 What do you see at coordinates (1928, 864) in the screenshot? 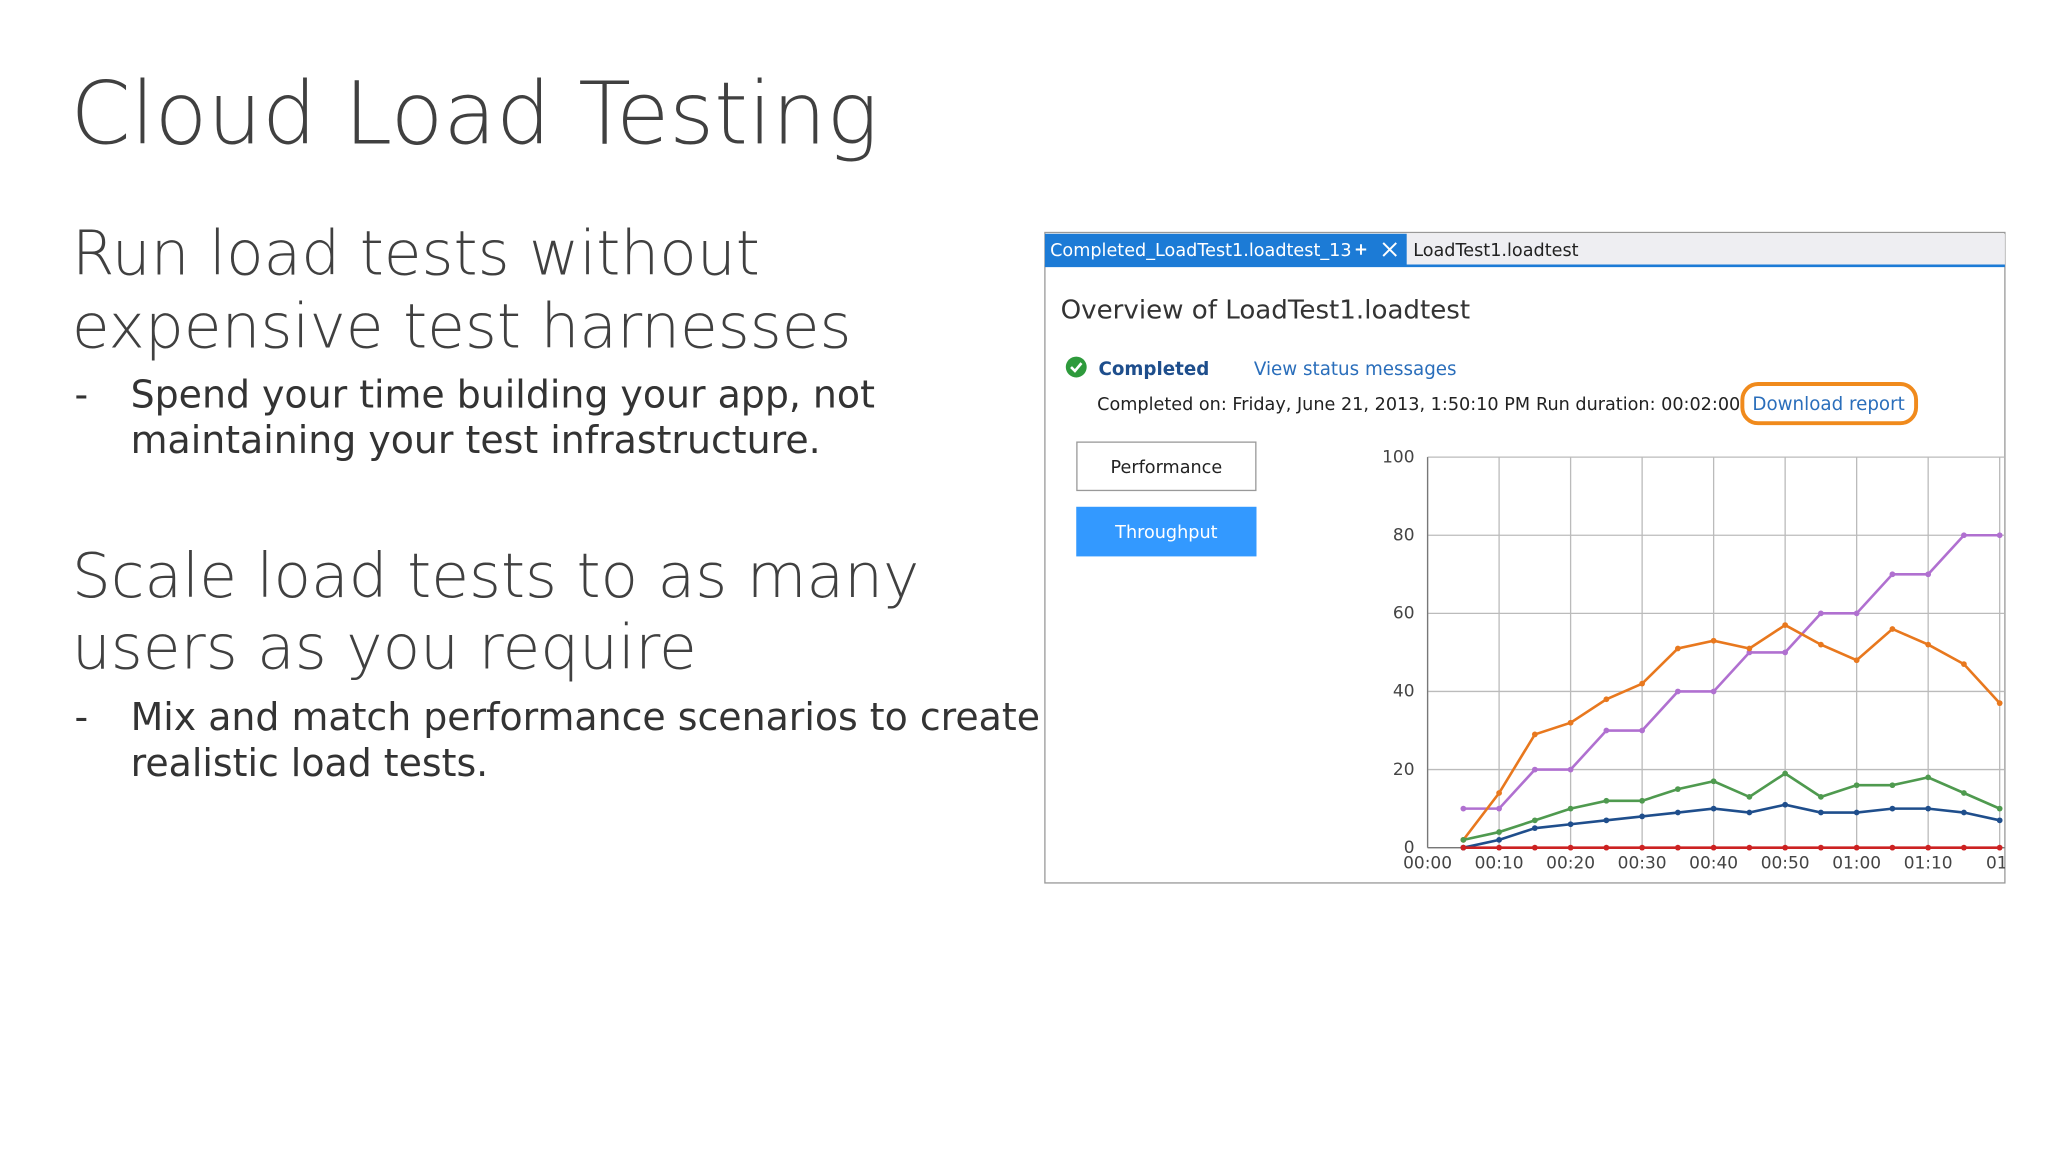
I see `x-tick-label: 01:10` at bounding box center [1928, 864].